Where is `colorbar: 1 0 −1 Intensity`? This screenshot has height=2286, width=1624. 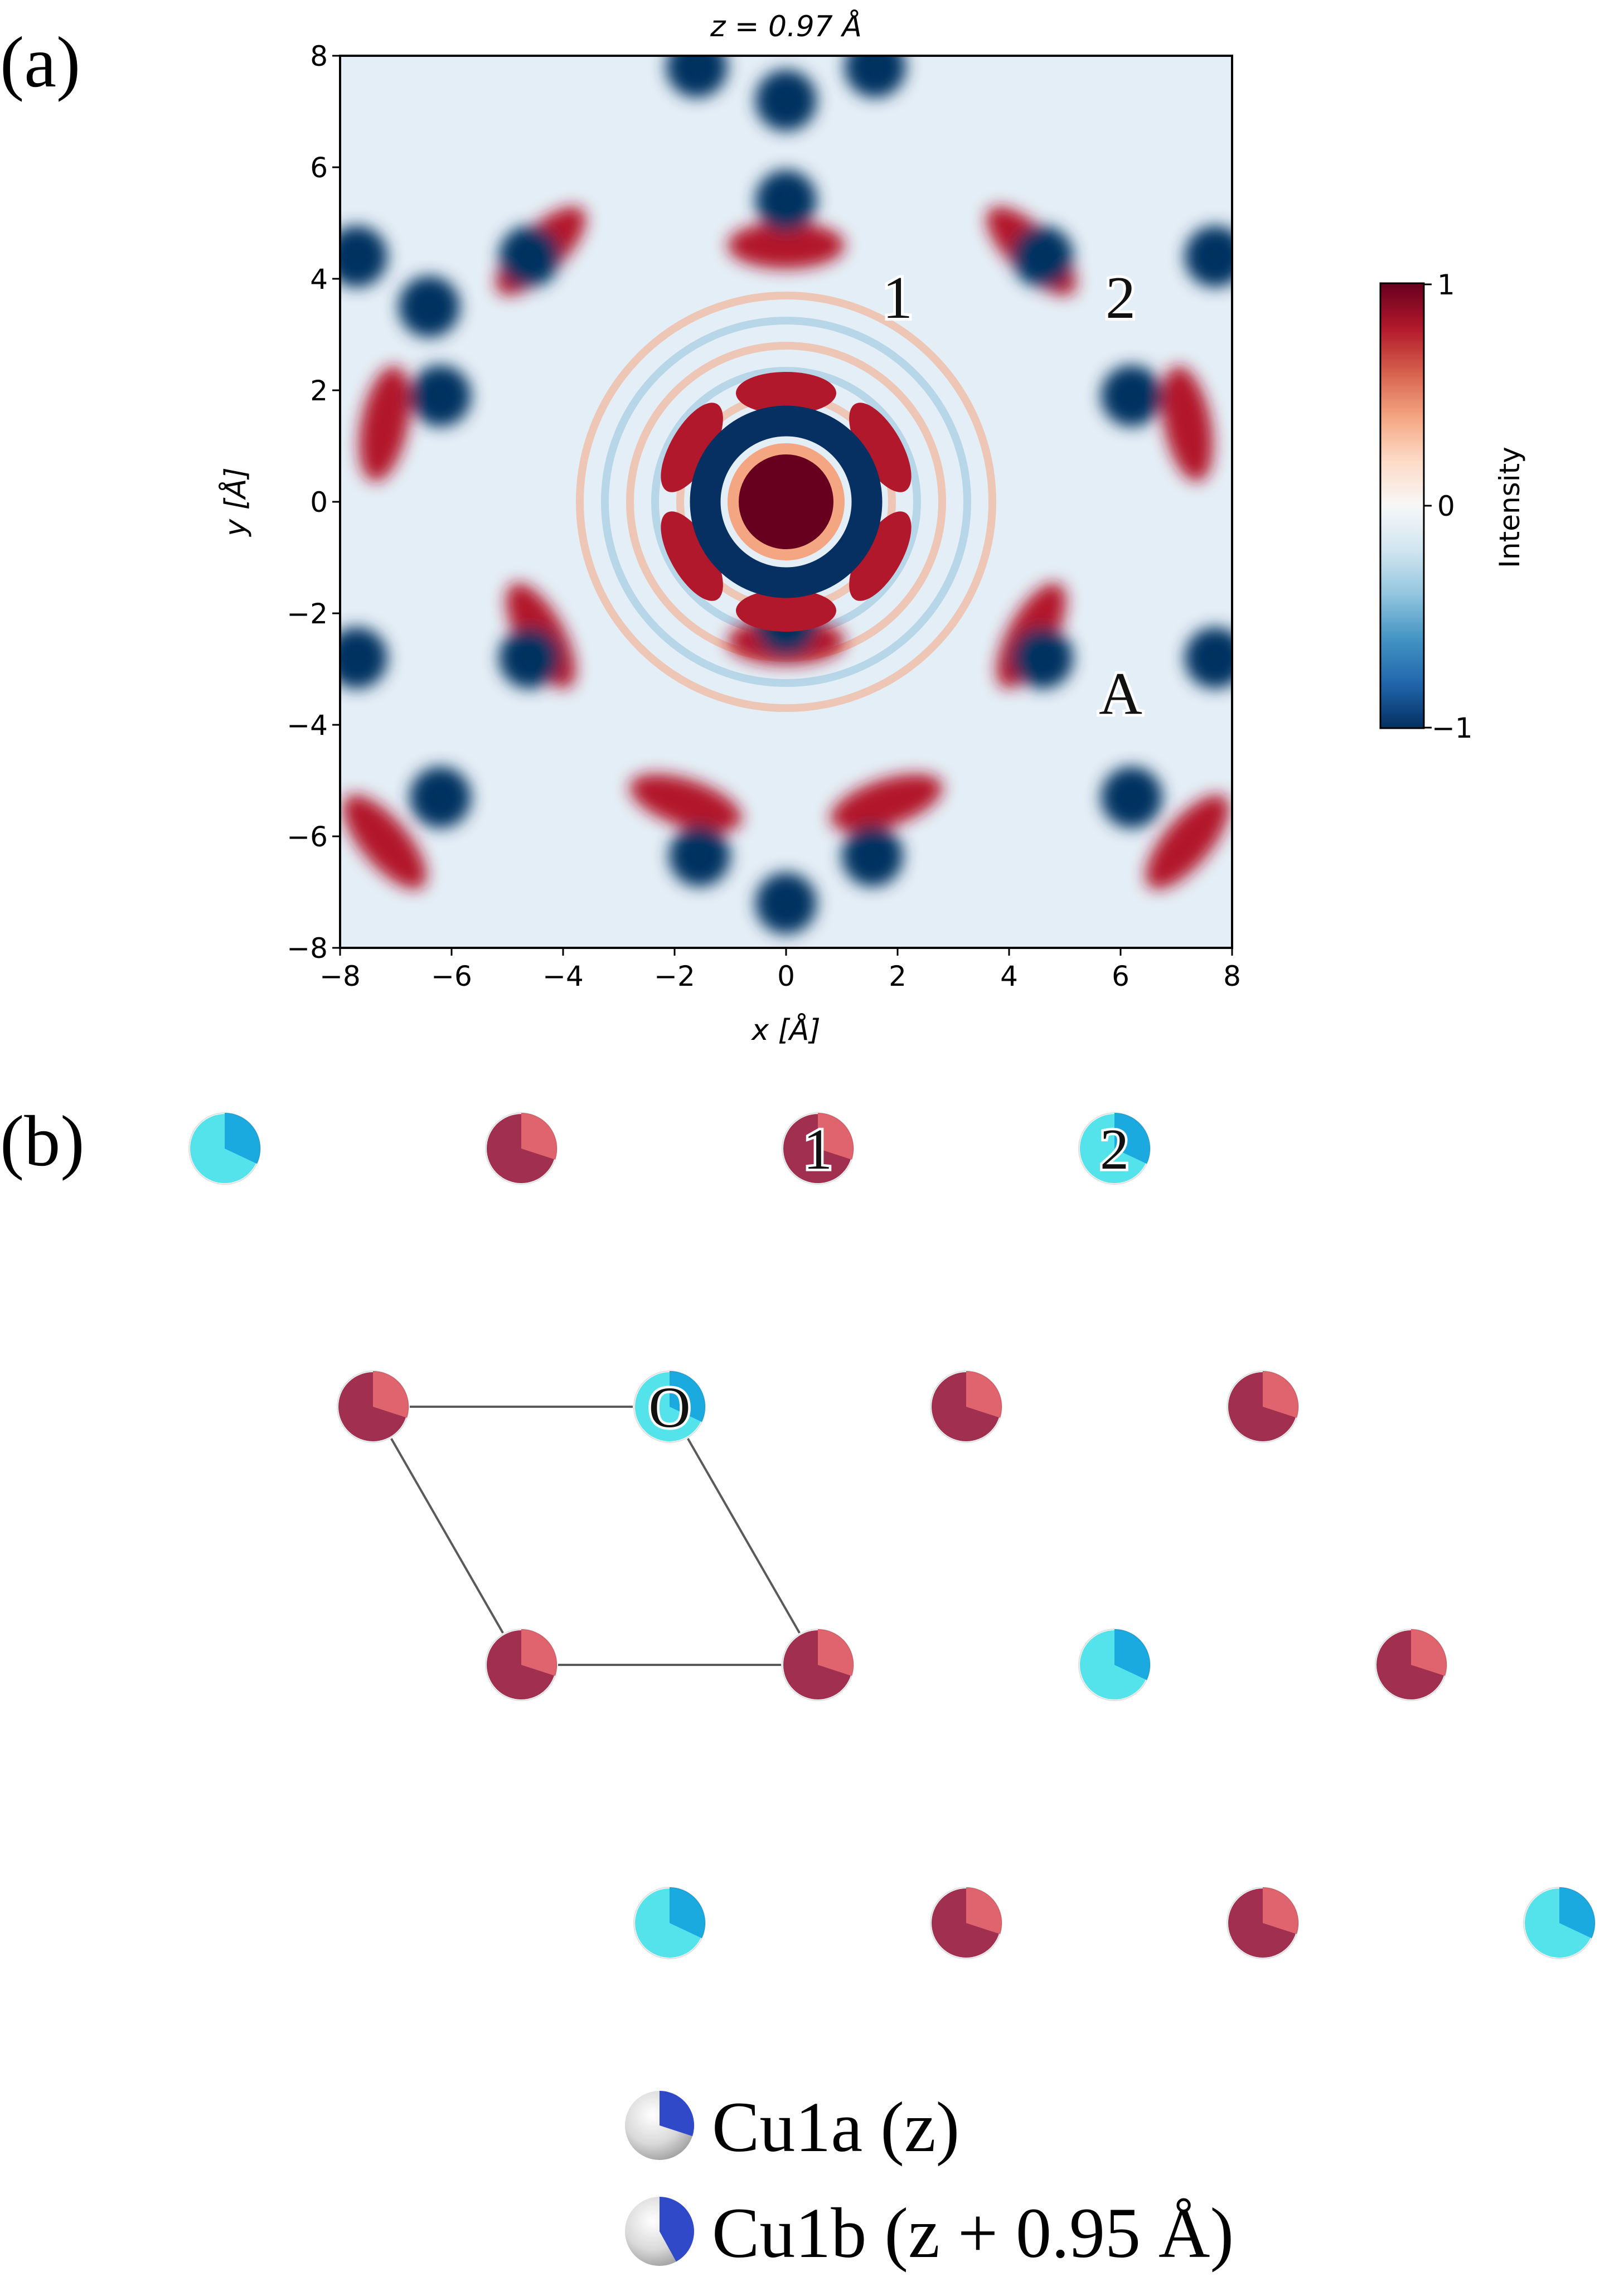
colorbar: 1 0 −1 Intensity is located at coordinates (1453, 507).